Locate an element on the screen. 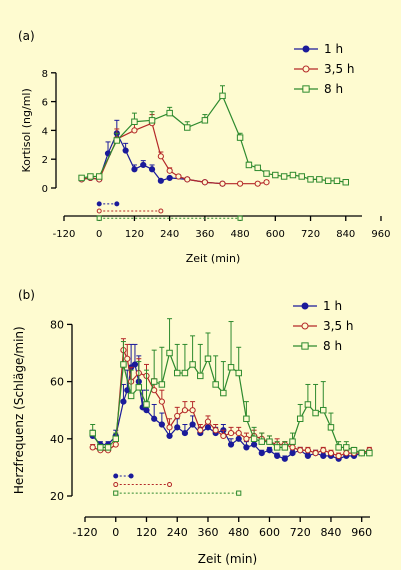 The width and height of the screenshot is (401, 570). y-axis-title: Kortisol (ng/ml) is located at coordinates (26, 130).